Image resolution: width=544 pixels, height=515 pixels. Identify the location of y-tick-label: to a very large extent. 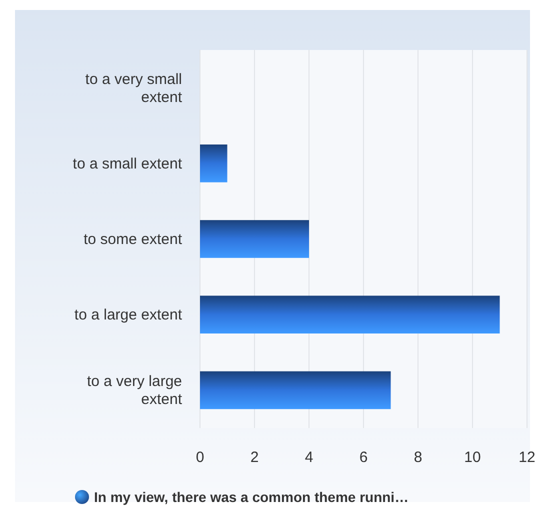
(134, 390).